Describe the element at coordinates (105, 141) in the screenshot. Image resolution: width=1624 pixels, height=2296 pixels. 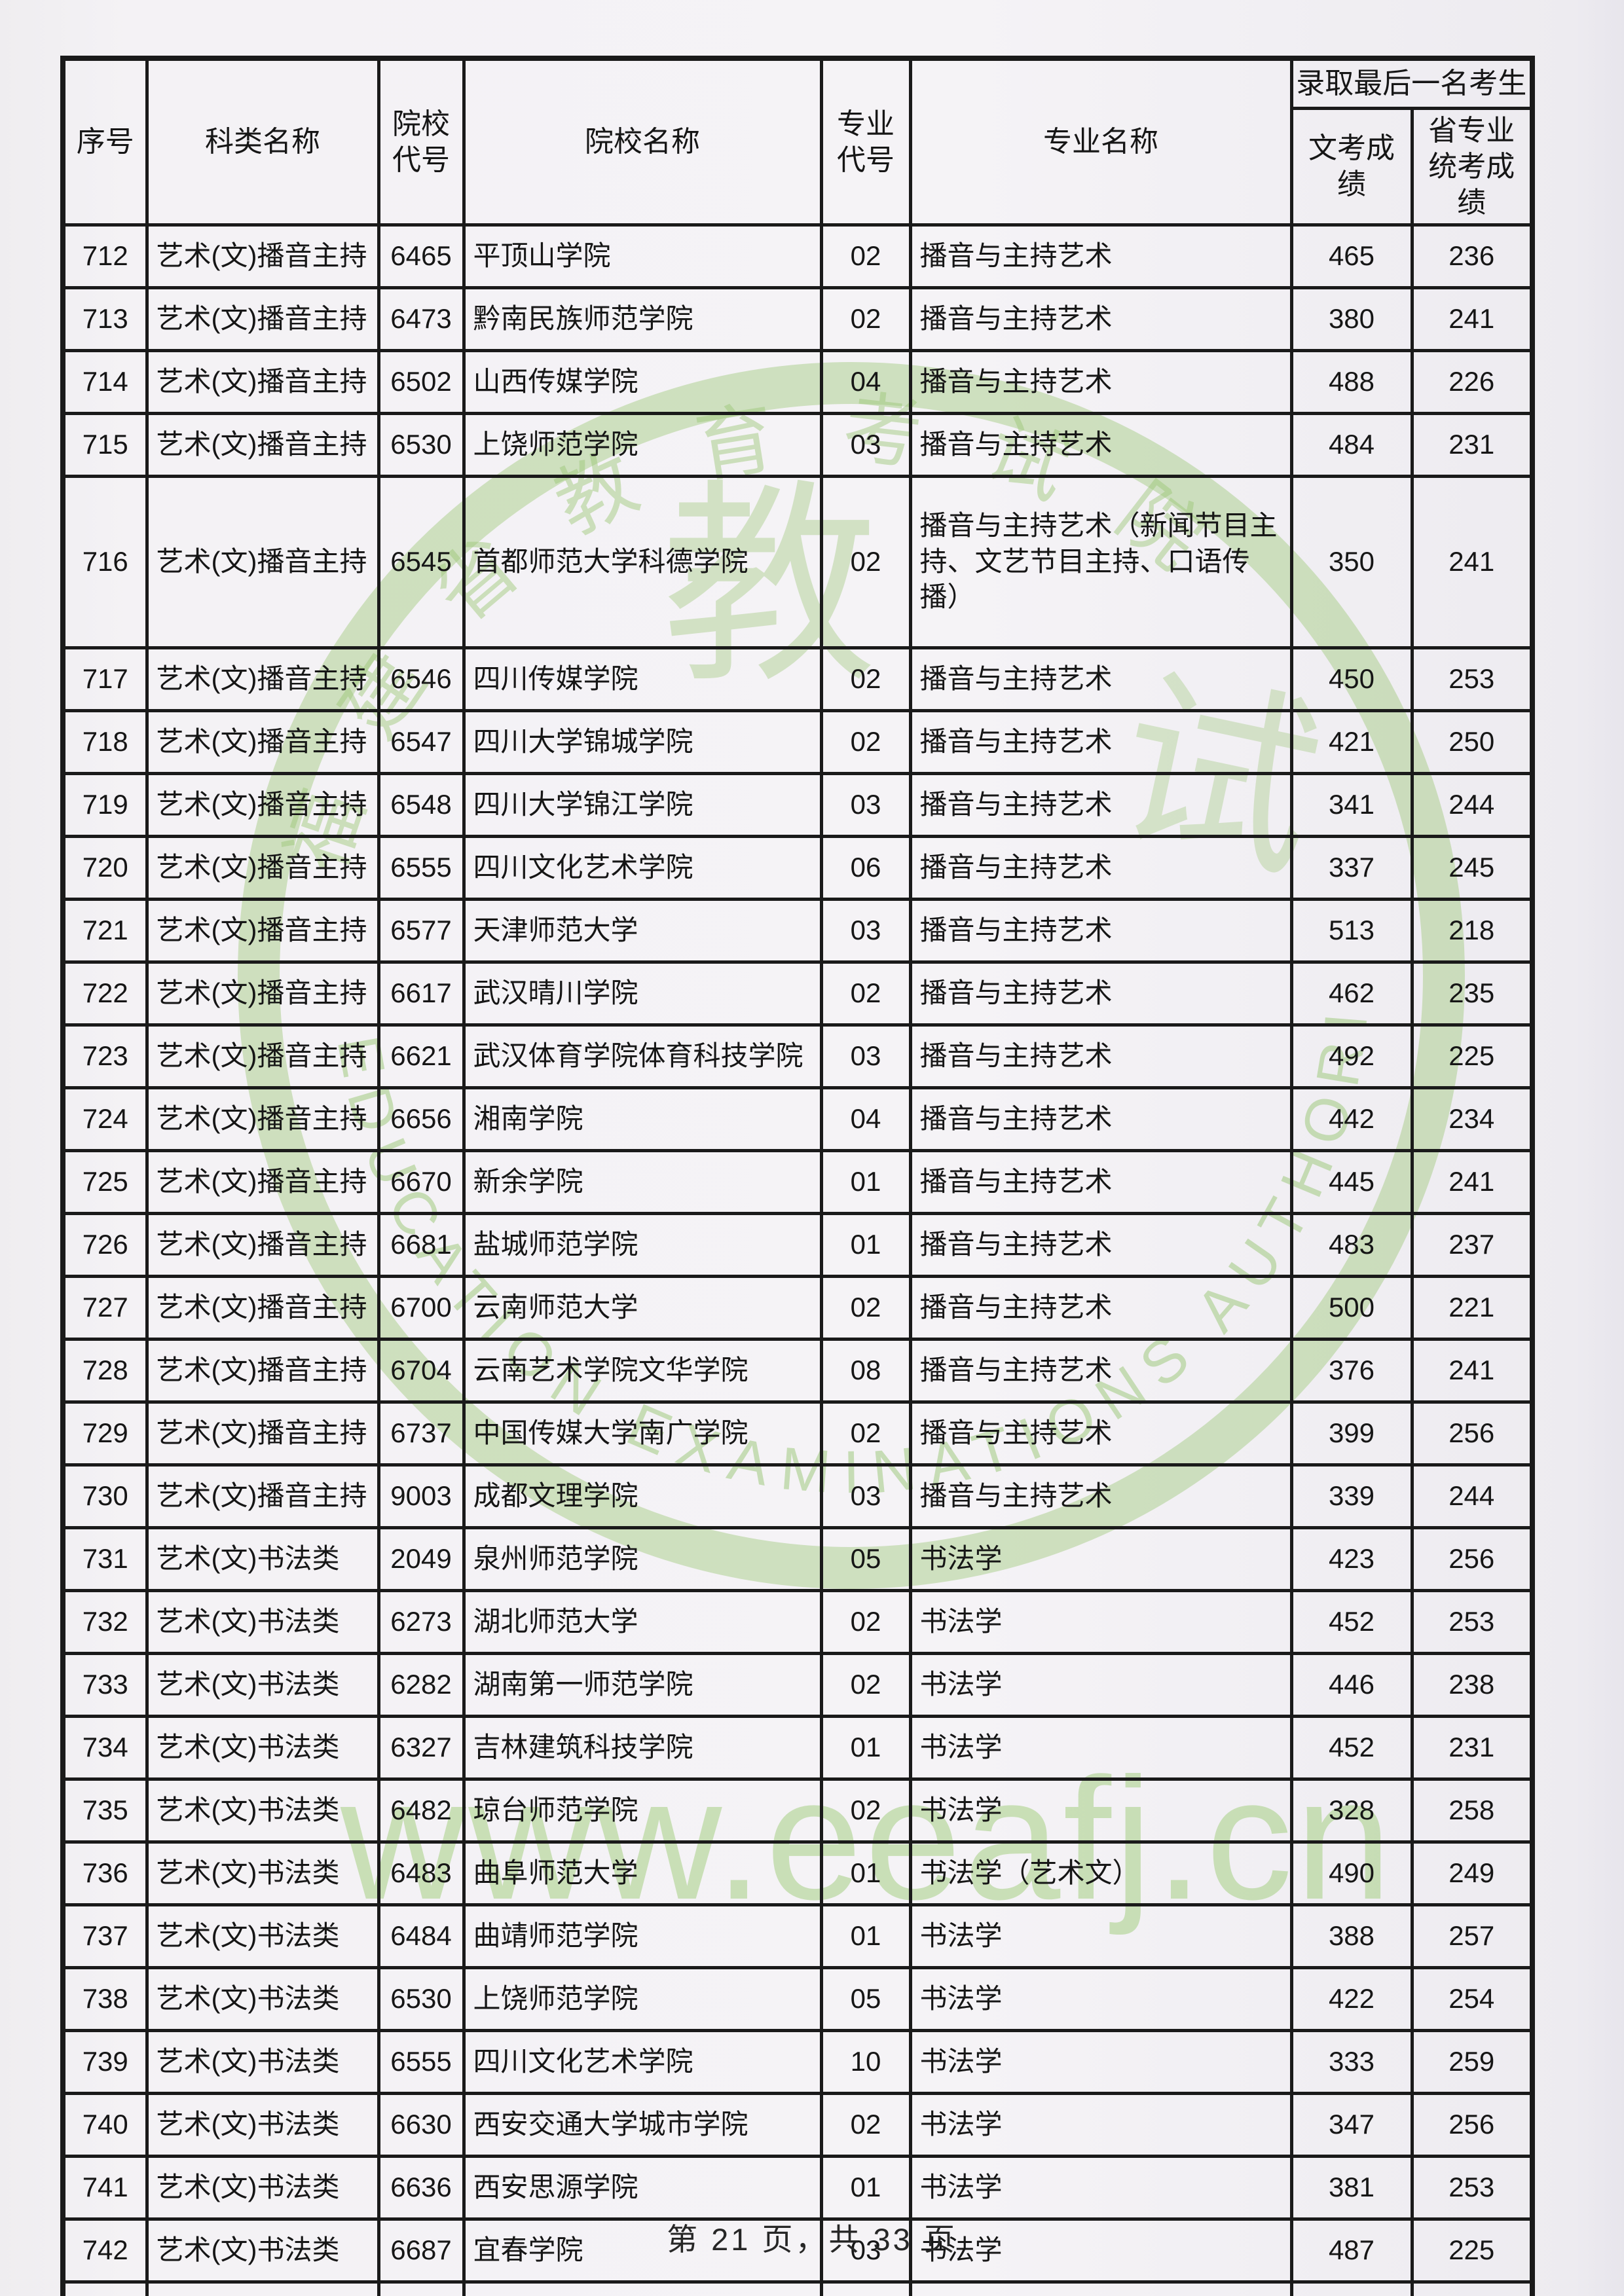
I see `header-seq: 序号` at that location.